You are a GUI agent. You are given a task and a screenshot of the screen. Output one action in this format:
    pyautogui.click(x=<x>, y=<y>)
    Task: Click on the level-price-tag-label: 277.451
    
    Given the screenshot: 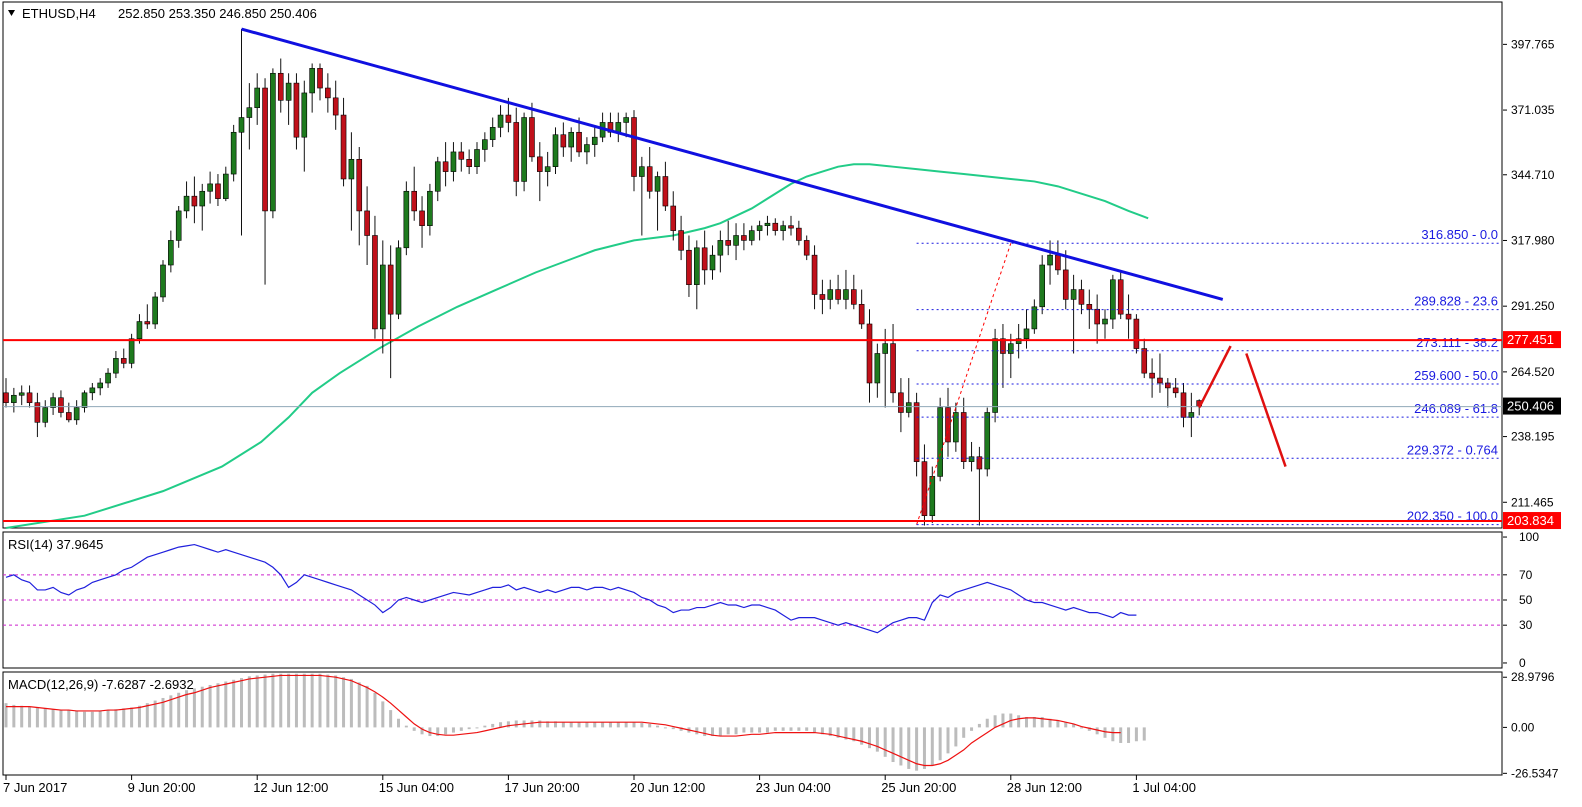 What is the action you would take?
    pyautogui.click(x=1530, y=339)
    